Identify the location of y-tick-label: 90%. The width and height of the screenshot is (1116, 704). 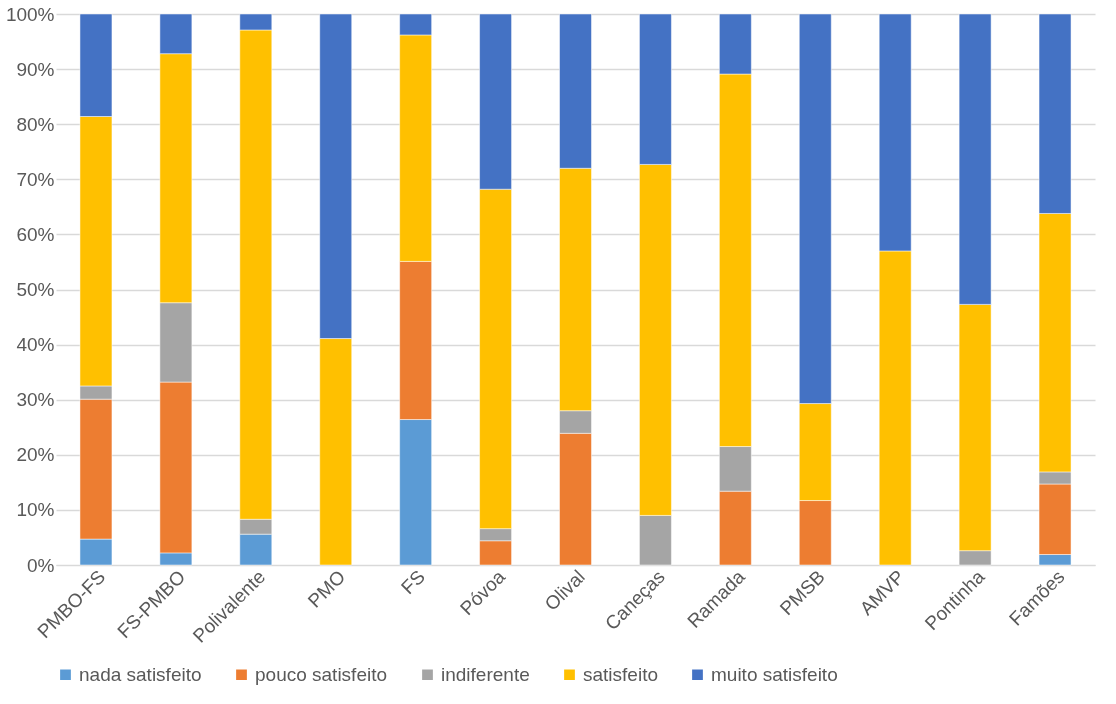
(35, 69).